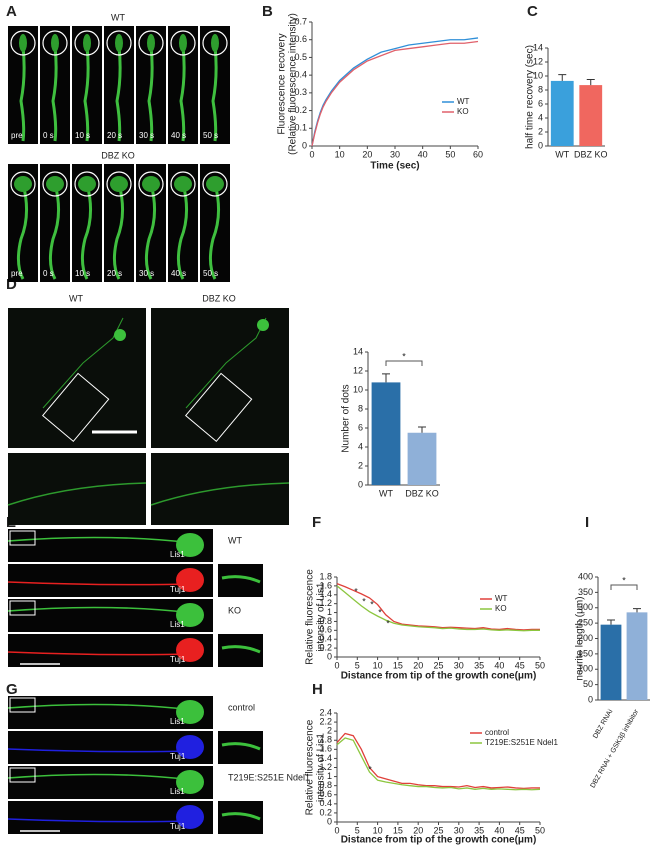 This screenshot has height=858, width=665. Describe the element at coordinates (395, 92) in the screenshot. I see `series-line` at that location.